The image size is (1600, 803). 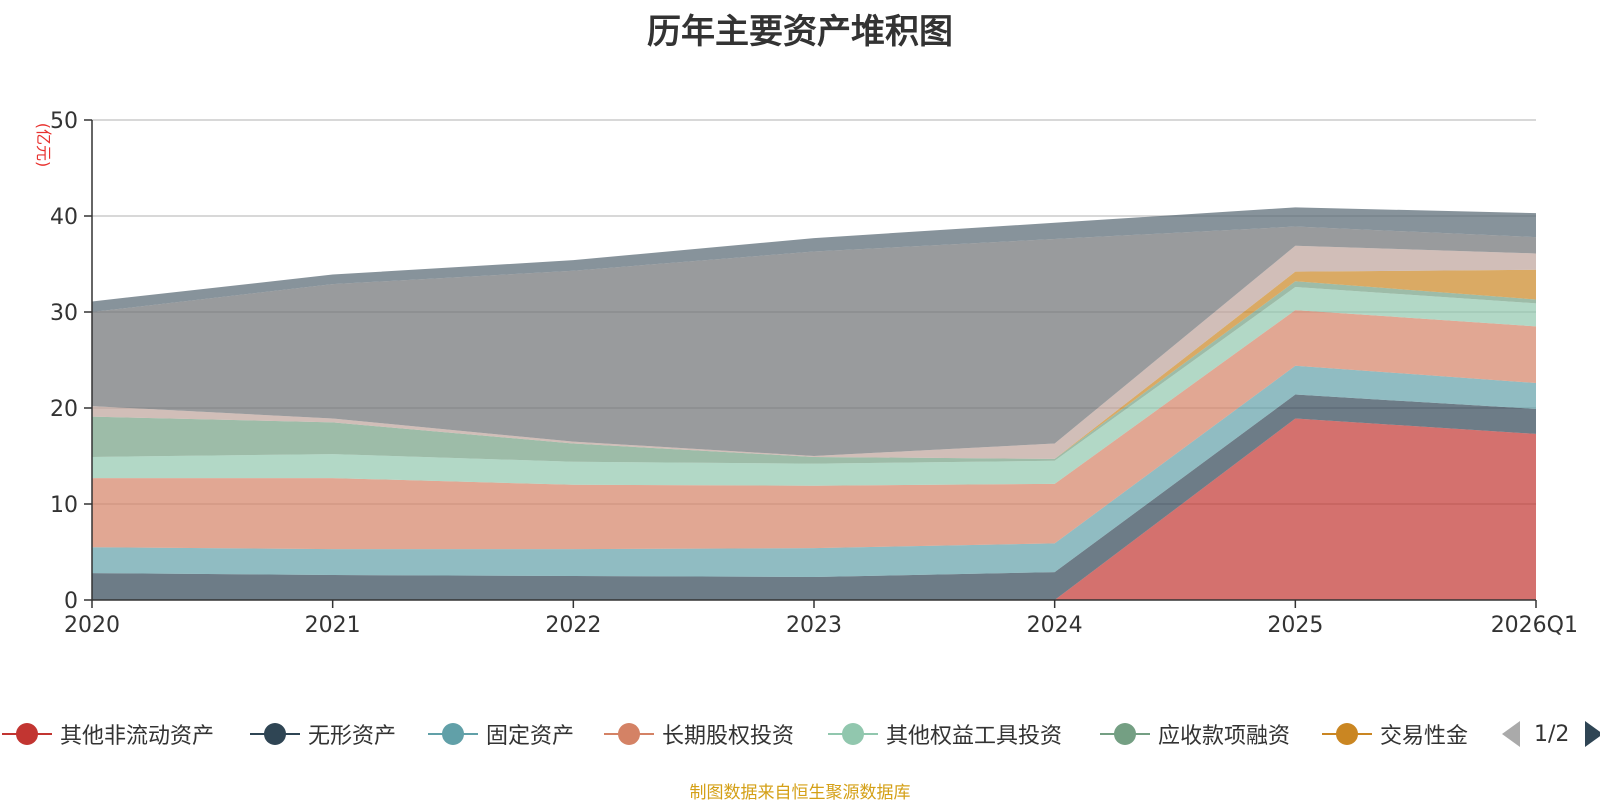 I want to click on y-axis-unit-label: (亿元), so click(x=43, y=145).